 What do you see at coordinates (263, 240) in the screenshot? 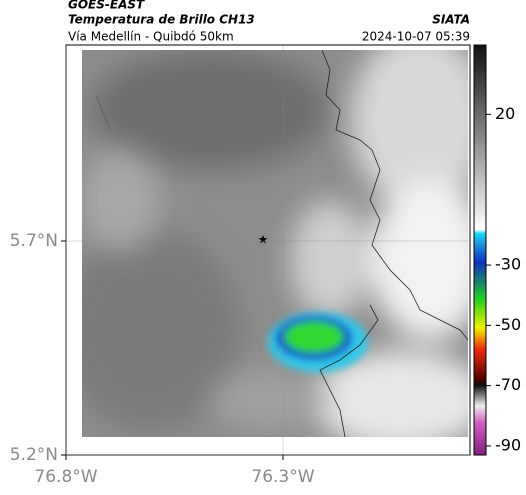
I see `city-marker: ★` at bounding box center [263, 240].